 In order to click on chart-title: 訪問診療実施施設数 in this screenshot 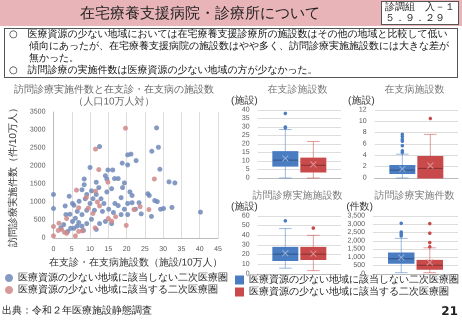, I will do `click(297, 196)`.